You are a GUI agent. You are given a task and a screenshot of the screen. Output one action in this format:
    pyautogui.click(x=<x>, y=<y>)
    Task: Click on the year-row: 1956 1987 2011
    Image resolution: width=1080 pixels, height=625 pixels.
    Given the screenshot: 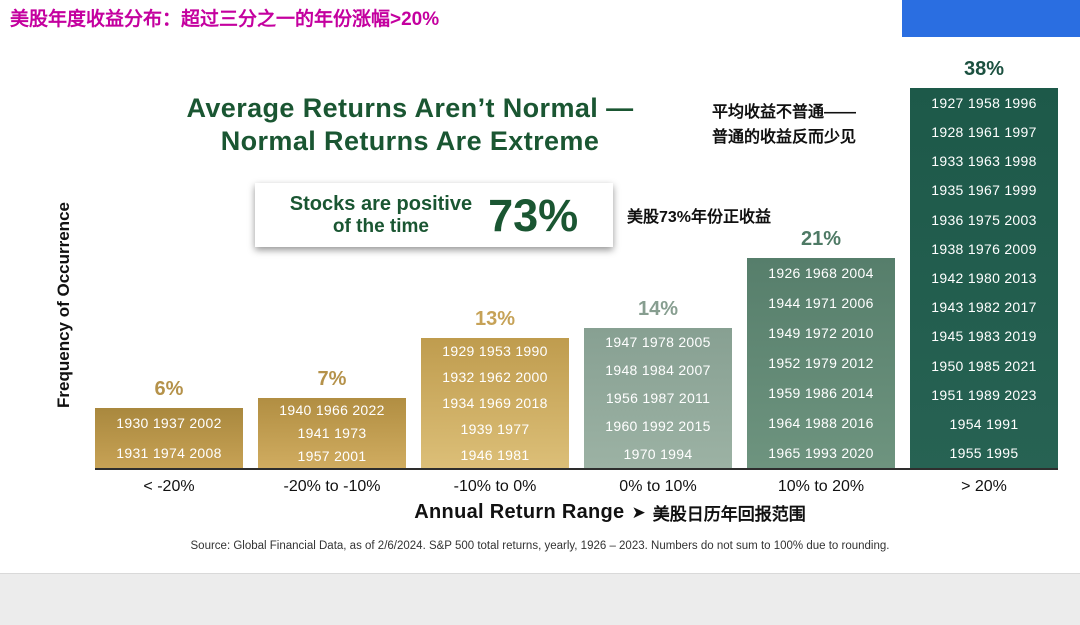 What is the action you would take?
    pyautogui.click(x=658, y=398)
    